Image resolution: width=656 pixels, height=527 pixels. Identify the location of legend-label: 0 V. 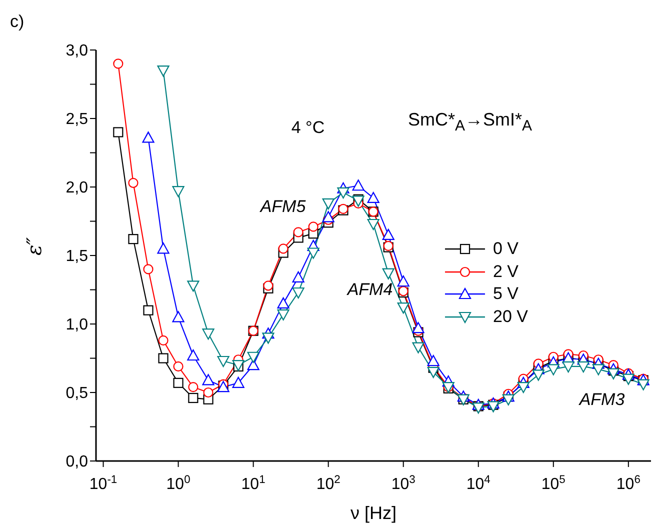
(506, 249).